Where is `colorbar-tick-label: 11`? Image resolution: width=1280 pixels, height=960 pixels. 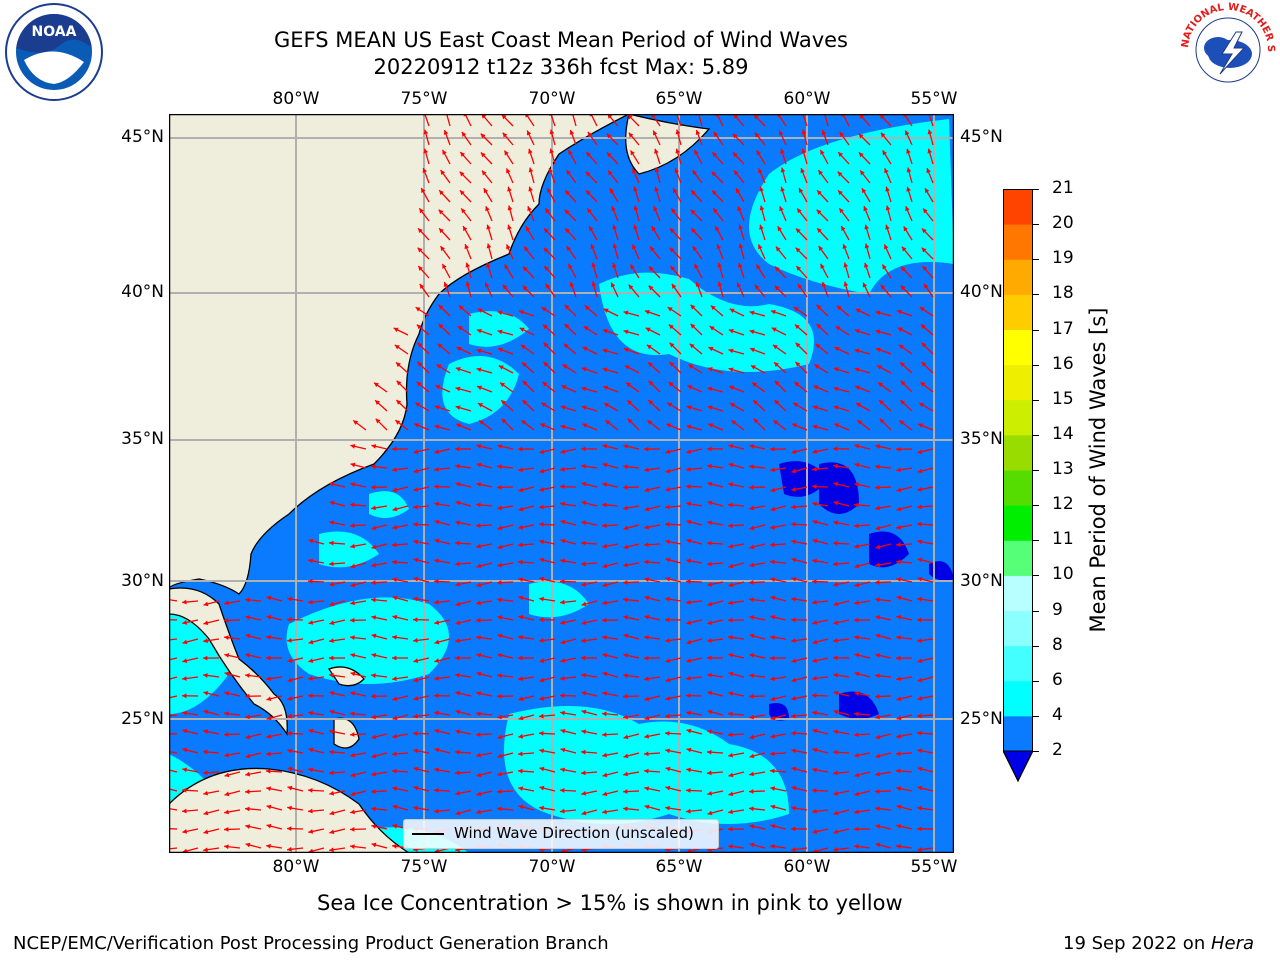 colorbar-tick-label: 11 is located at coordinates (1063, 539).